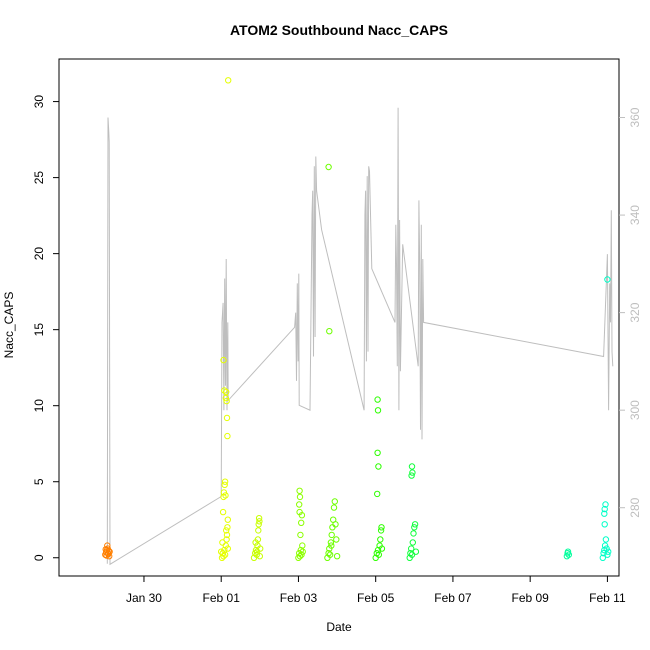 This screenshot has height=650, width=650. What do you see at coordinates (607, 598) in the screenshot?
I see `x-tick-label: Feb 11` at bounding box center [607, 598].